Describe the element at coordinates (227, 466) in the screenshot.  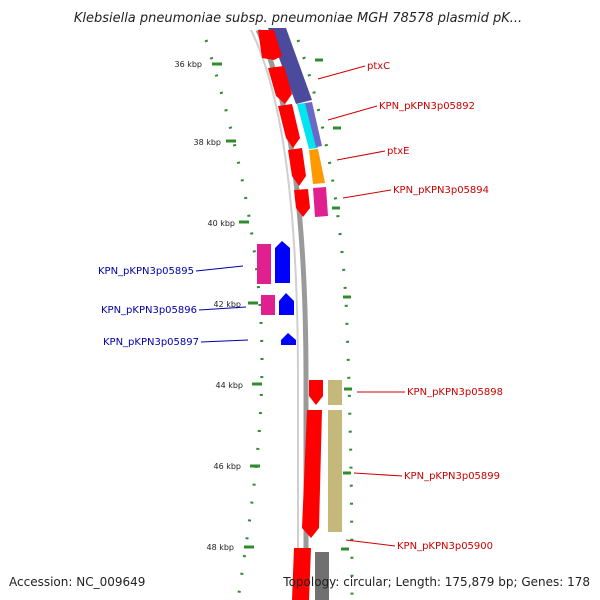
I see `tick-label: 46 kbp` at that location.